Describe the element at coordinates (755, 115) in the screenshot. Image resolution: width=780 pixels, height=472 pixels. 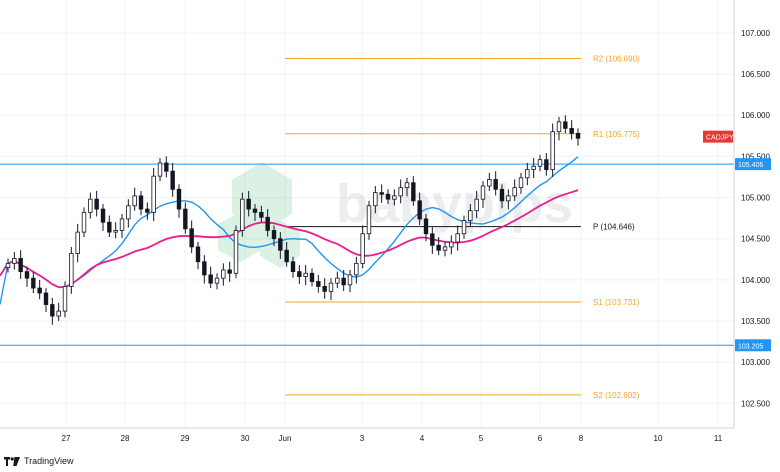
I see `y-tick-label: 106.000` at that location.